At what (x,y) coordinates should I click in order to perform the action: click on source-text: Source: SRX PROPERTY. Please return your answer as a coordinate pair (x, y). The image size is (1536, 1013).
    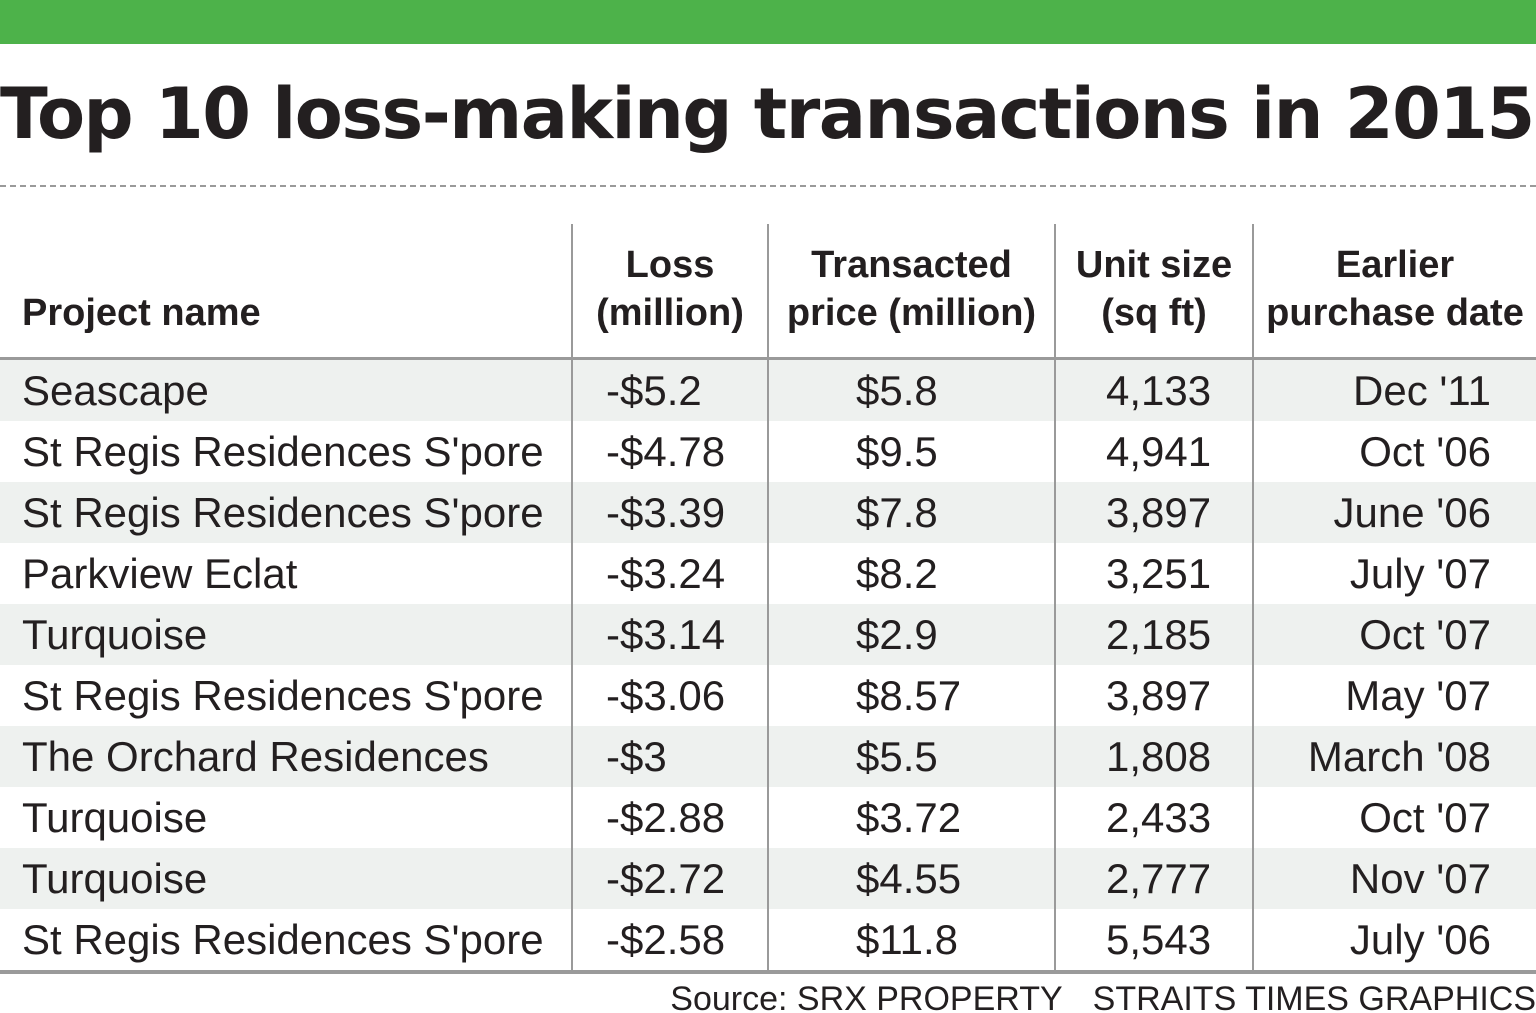
    Looking at the image, I should click on (866, 996).